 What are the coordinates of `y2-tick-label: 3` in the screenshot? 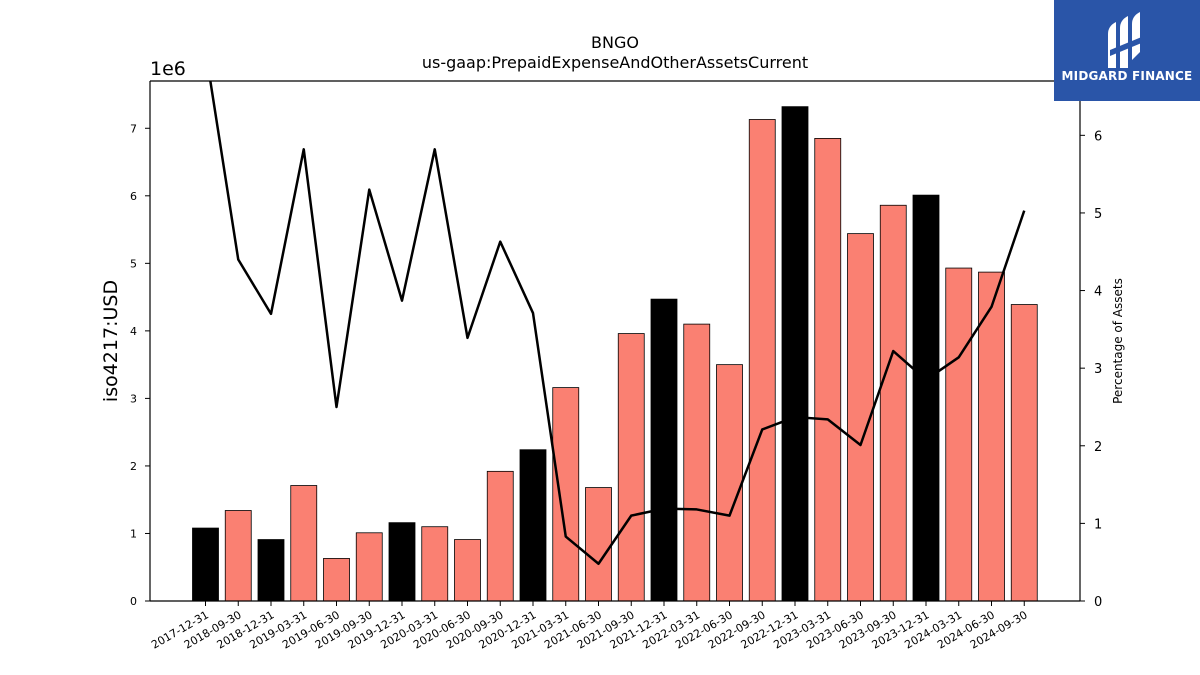 It's located at (1098, 369).